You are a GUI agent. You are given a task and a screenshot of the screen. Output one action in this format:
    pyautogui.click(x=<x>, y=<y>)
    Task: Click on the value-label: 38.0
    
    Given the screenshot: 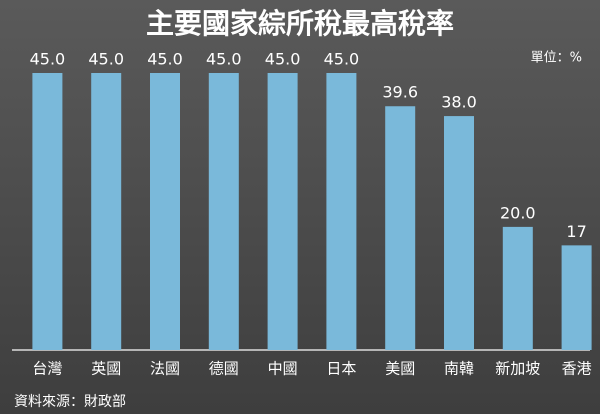 What is the action you would take?
    pyautogui.click(x=459, y=102)
    